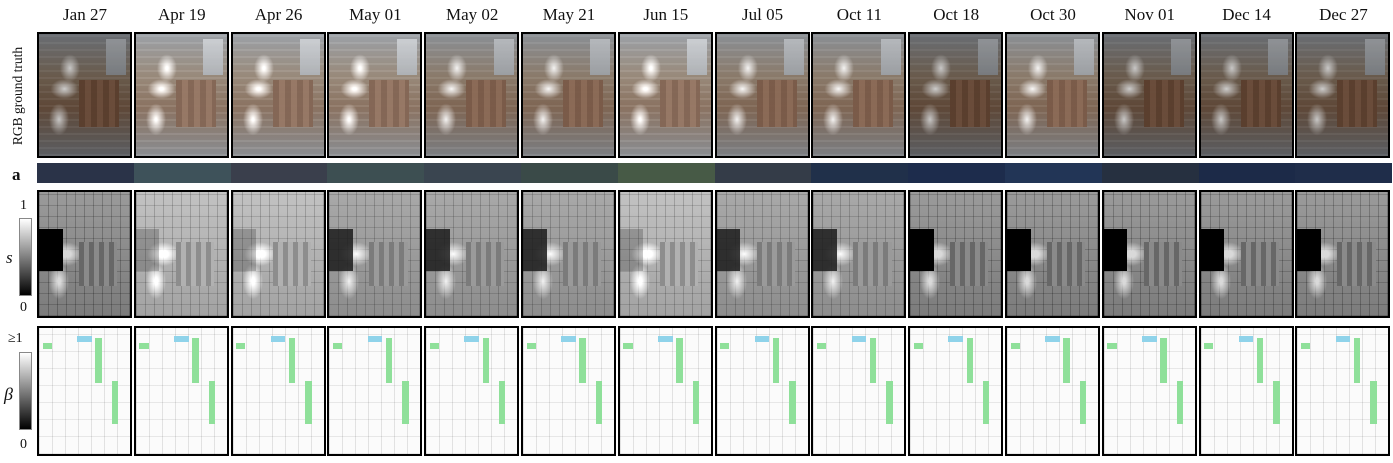  What do you see at coordinates (1246, 14) in the screenshot?
I see `date-label: Dec 14` at bounding box center [1246, 14].